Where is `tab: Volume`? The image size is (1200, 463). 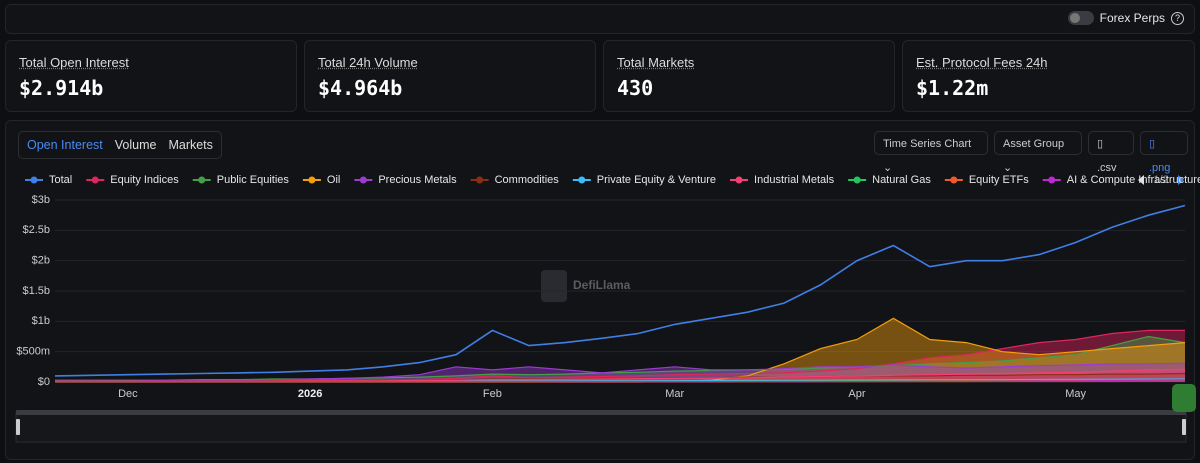
tab: Volume is located at coordinates (135, 145).